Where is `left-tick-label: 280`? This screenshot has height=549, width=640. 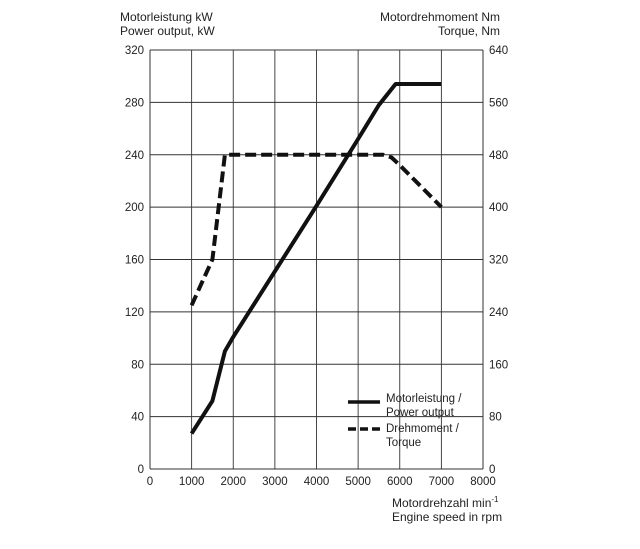 left-tick-label: 280 is located at coordinates (134, 103).